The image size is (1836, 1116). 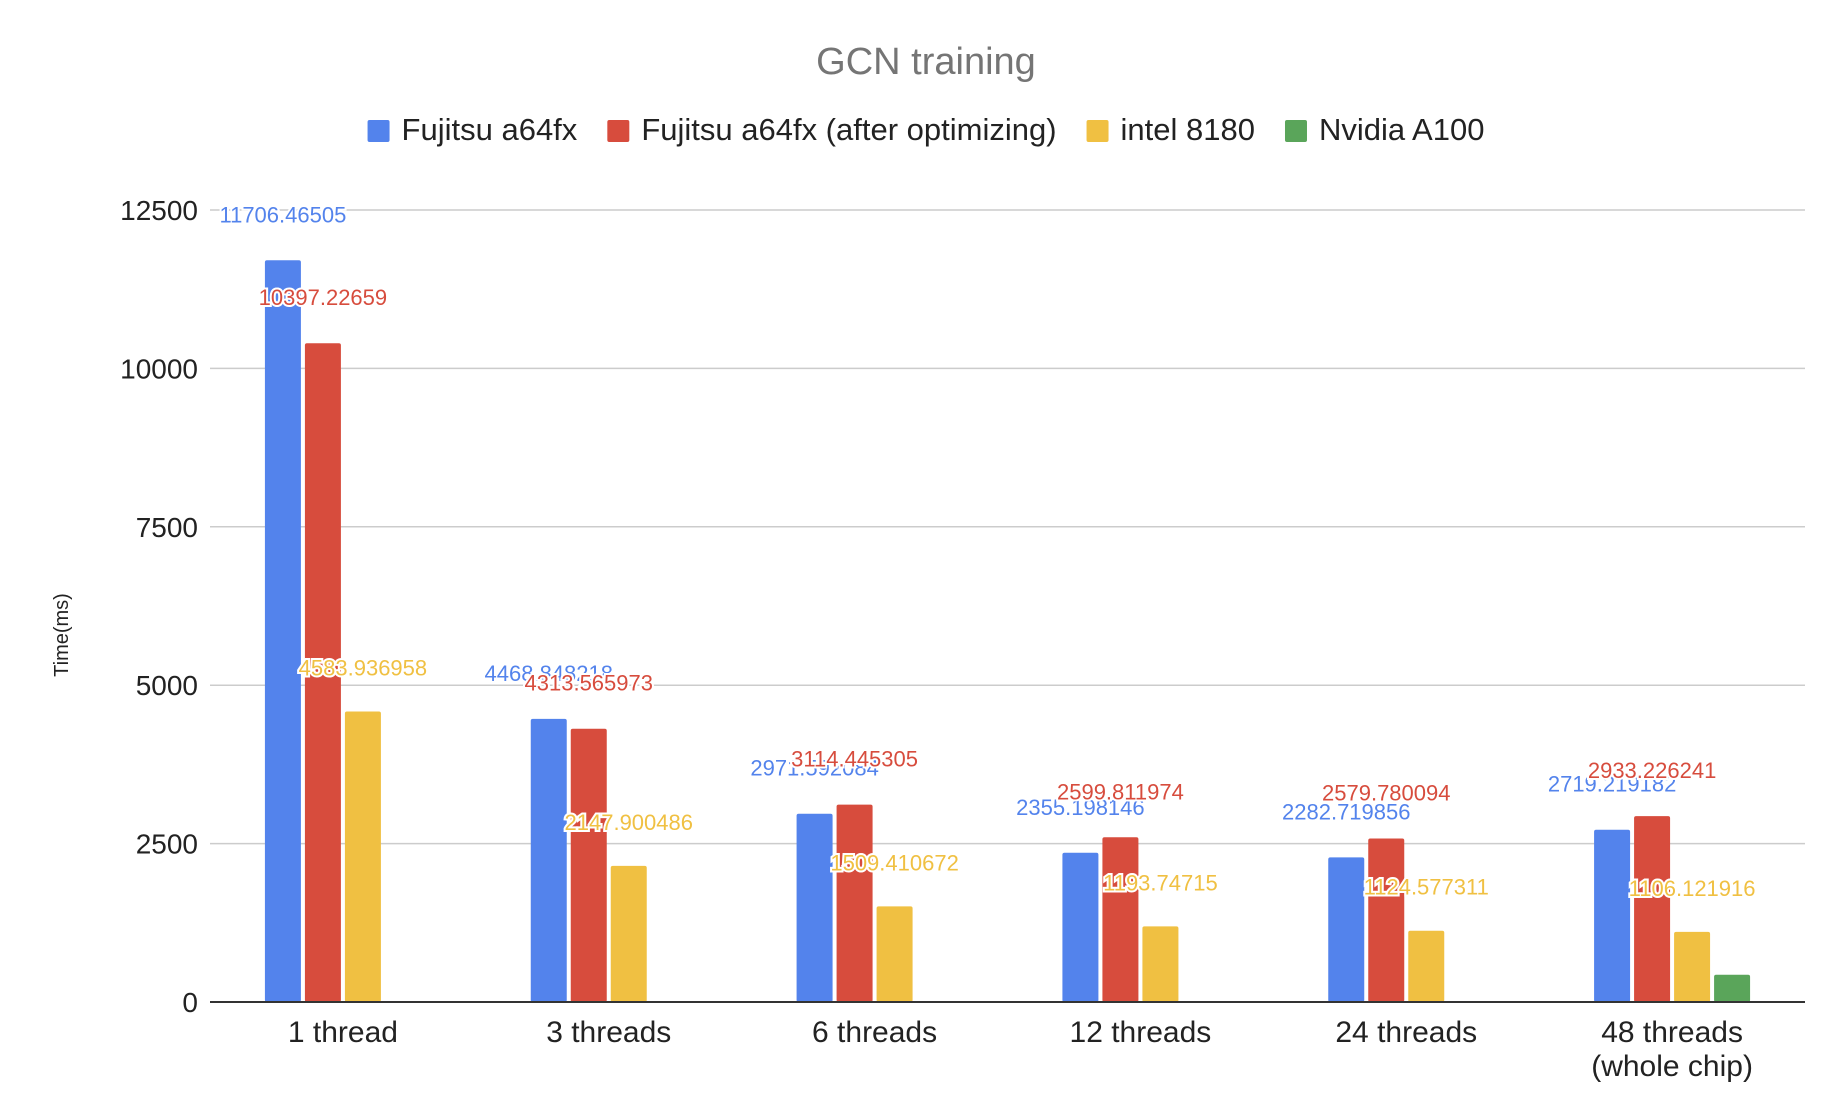 What do you see at coordinates (159, 606) in the screenshot?
I see `y-axis-ticks: 0 2500 5000 7500 10000 12500` at bounding box center [159, 606].